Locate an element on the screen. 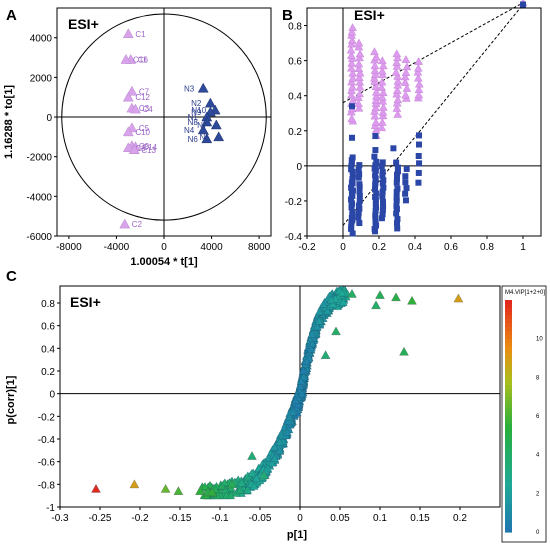  sample-label: N8 is located at coordinates (193, 122).